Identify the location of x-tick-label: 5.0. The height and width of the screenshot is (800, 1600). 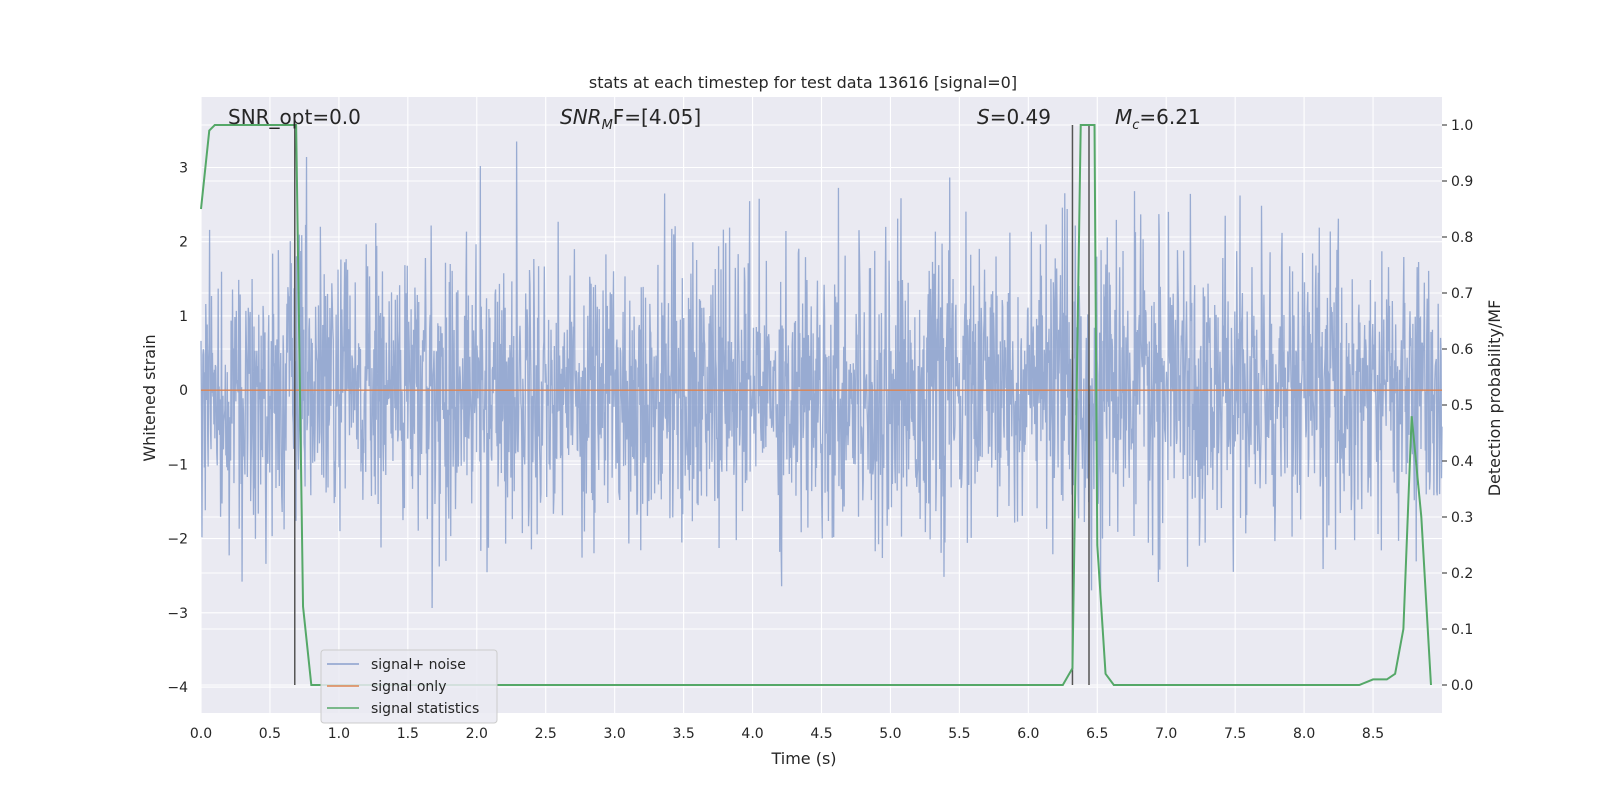
(890, 734).